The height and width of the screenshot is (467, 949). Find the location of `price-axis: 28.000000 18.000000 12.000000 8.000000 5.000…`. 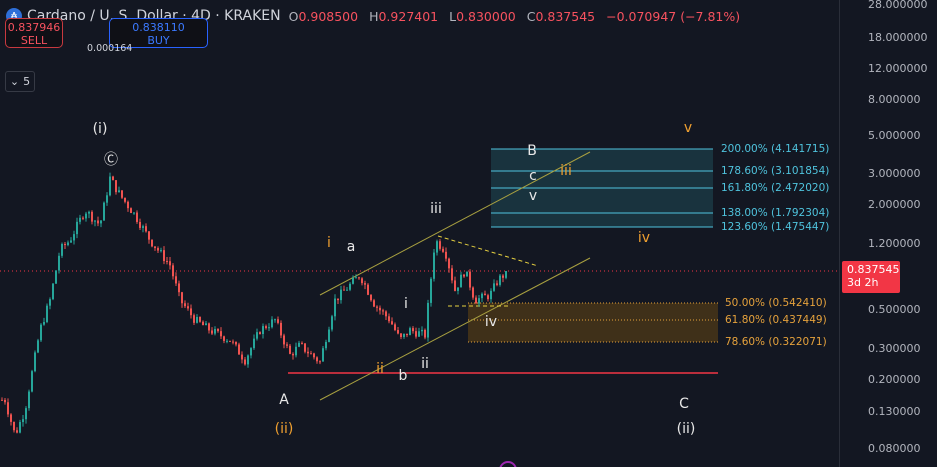

price-axis: 28.000000 18.000000 12.000000 8.000000 5.000… is located at coordinates (894, 233).